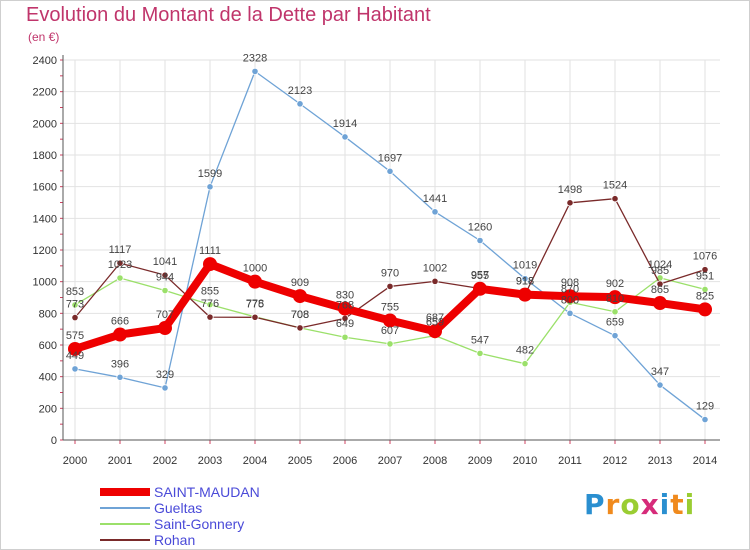 This screenshot has width=750, height=550. Describe the element at coordinates (705, 407) in the screenshot. I see `data-label: 129` at that location.